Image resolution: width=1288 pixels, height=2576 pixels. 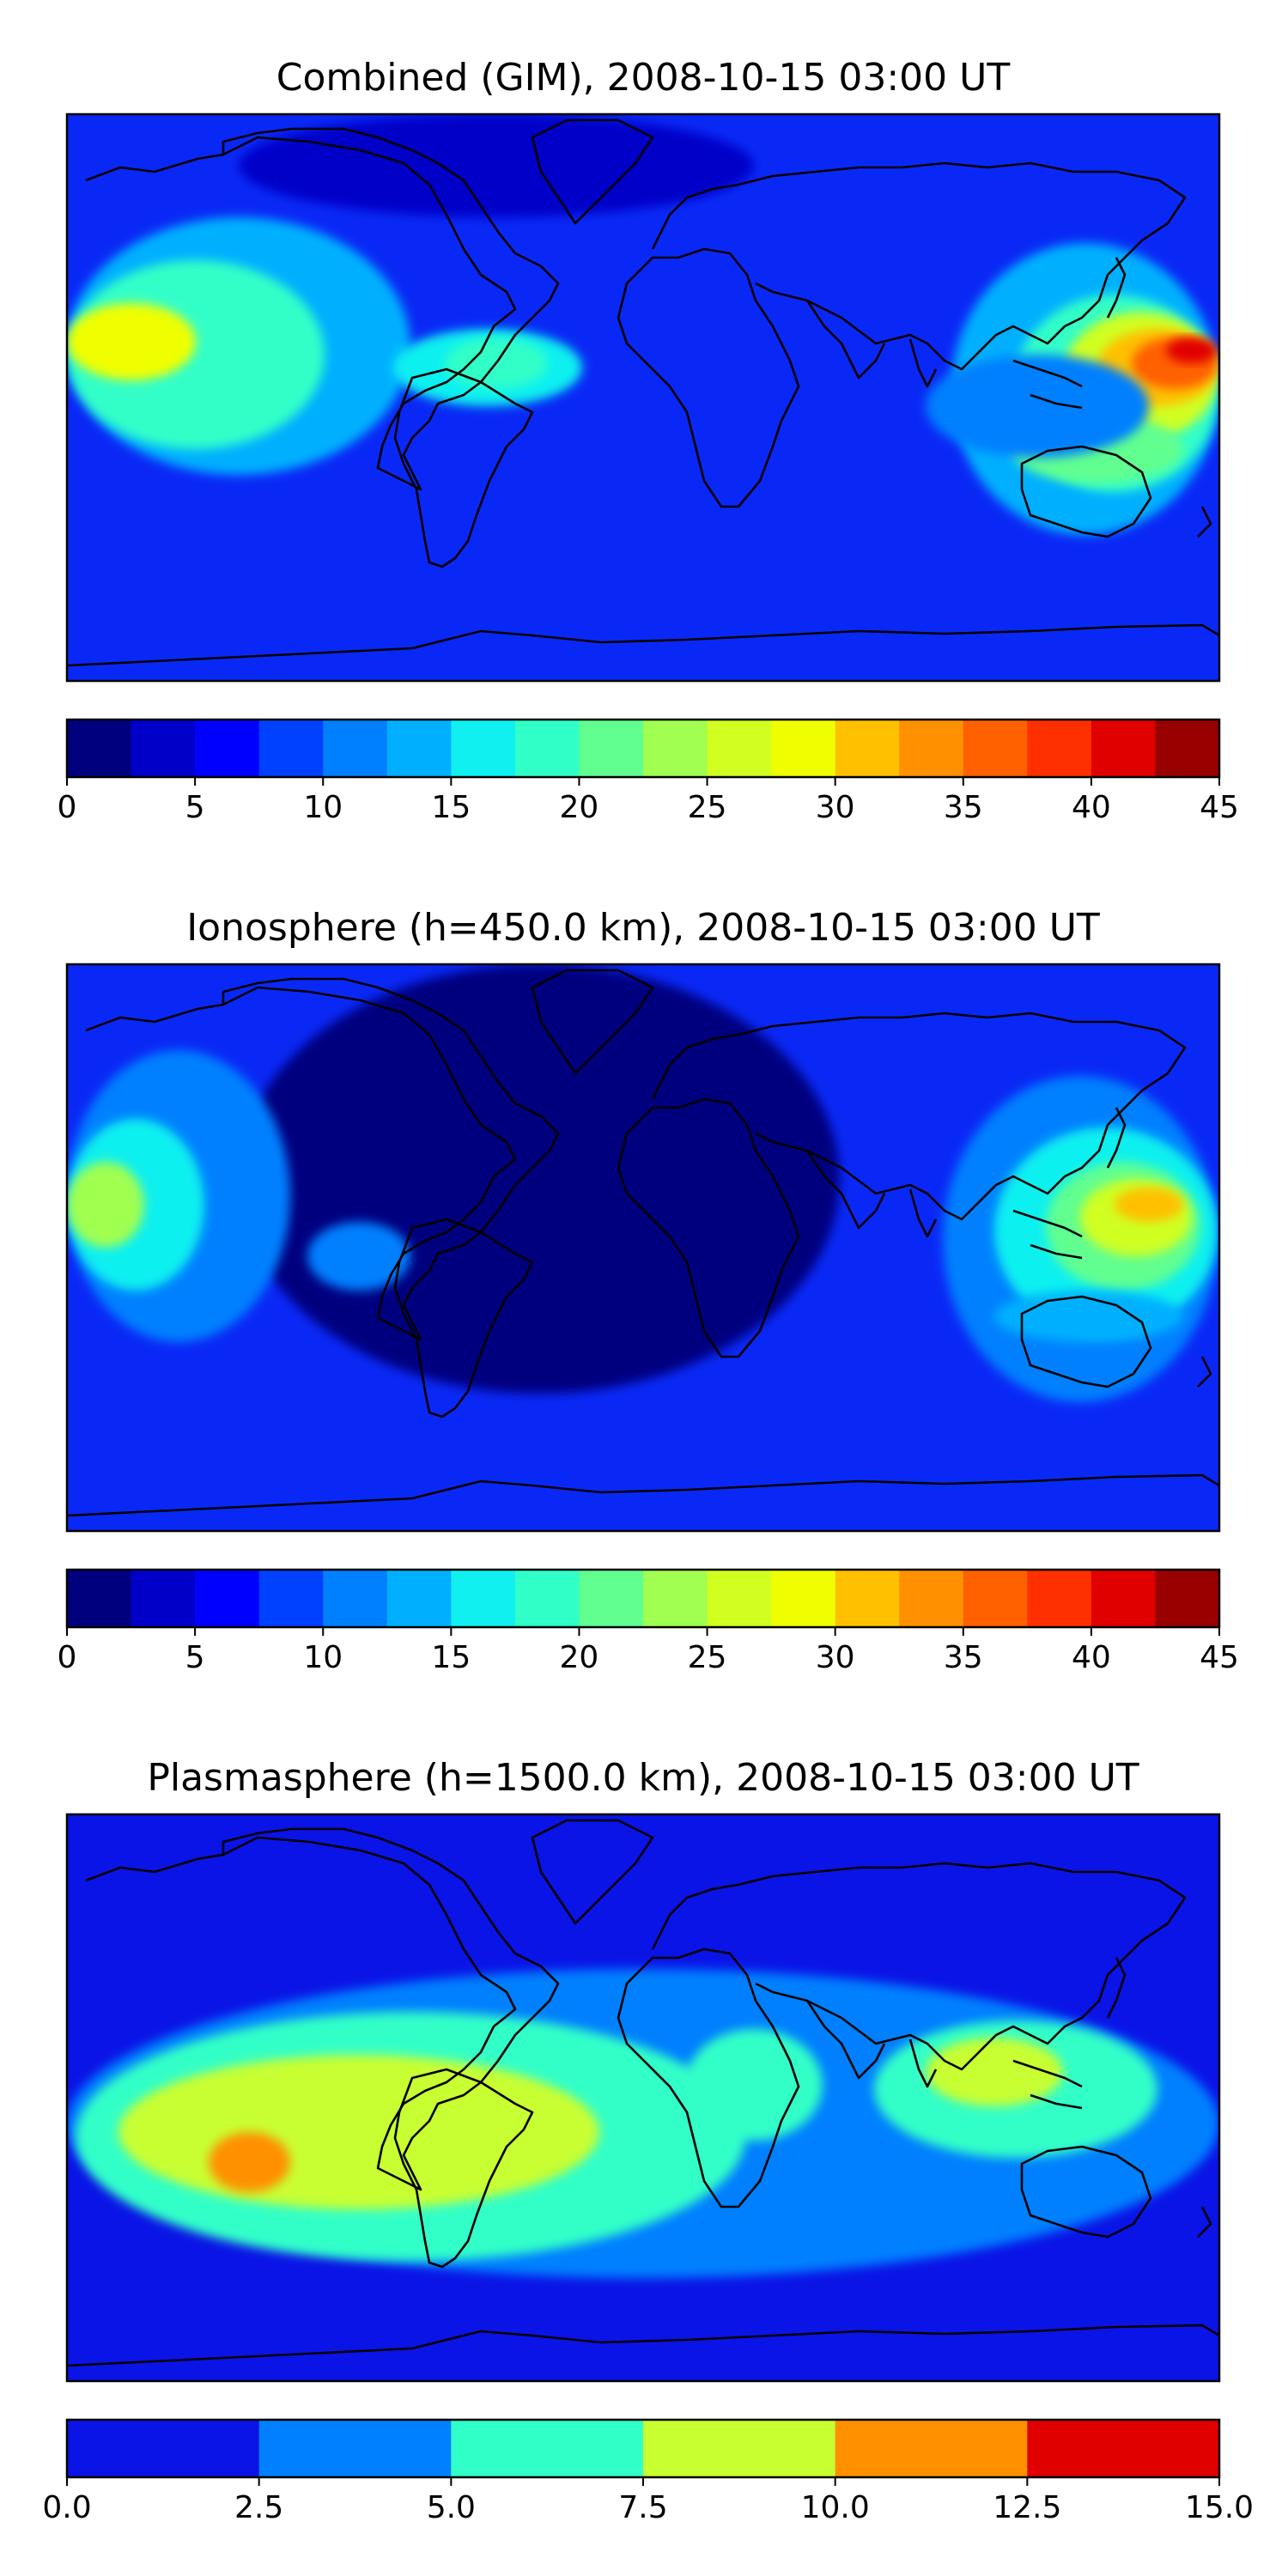 What do you see at coordinates (1027, 2507) in the screenshot?
I see `colorbar-tick-label: 12.5` at bounding box center [1027, 2507].